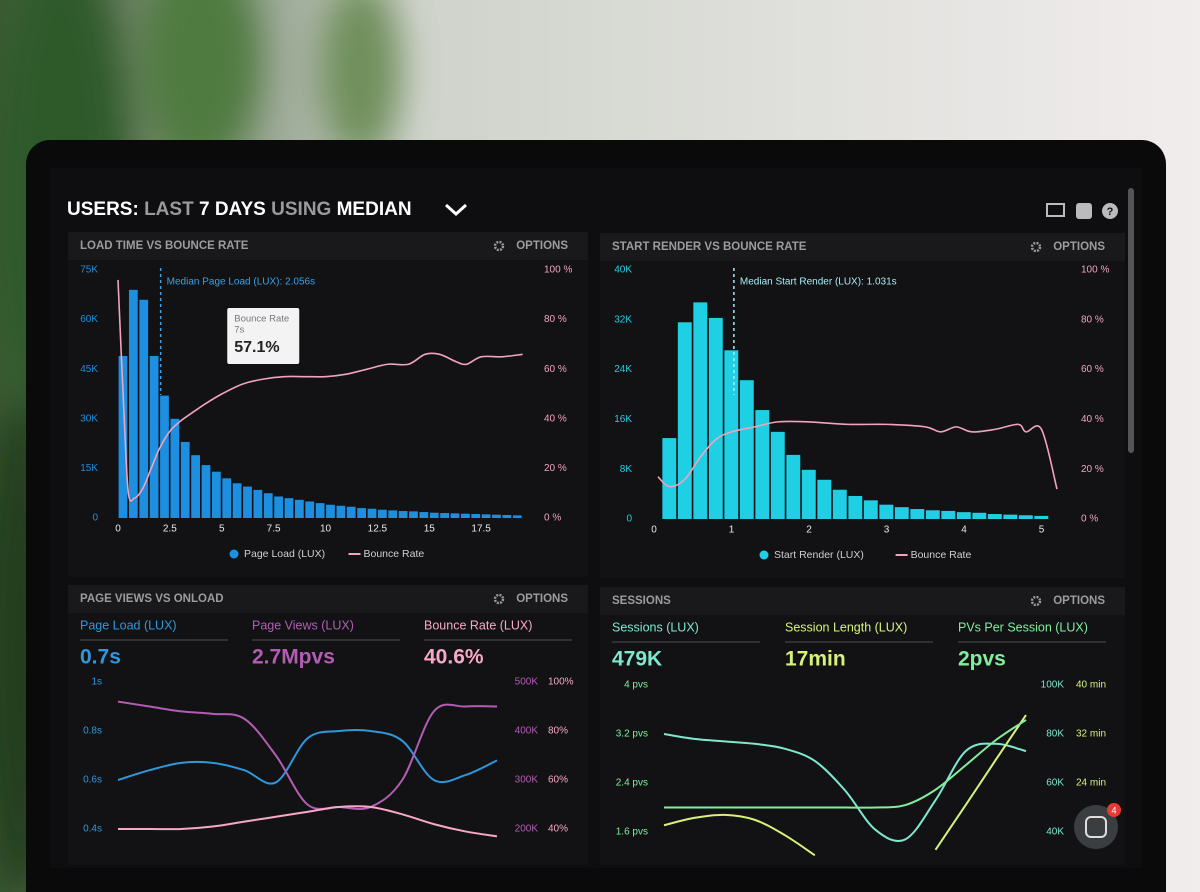  Describe the element at coordinates (1091, 783) in the screenshot. I see `y3-tick-label: 24 min` at that location.